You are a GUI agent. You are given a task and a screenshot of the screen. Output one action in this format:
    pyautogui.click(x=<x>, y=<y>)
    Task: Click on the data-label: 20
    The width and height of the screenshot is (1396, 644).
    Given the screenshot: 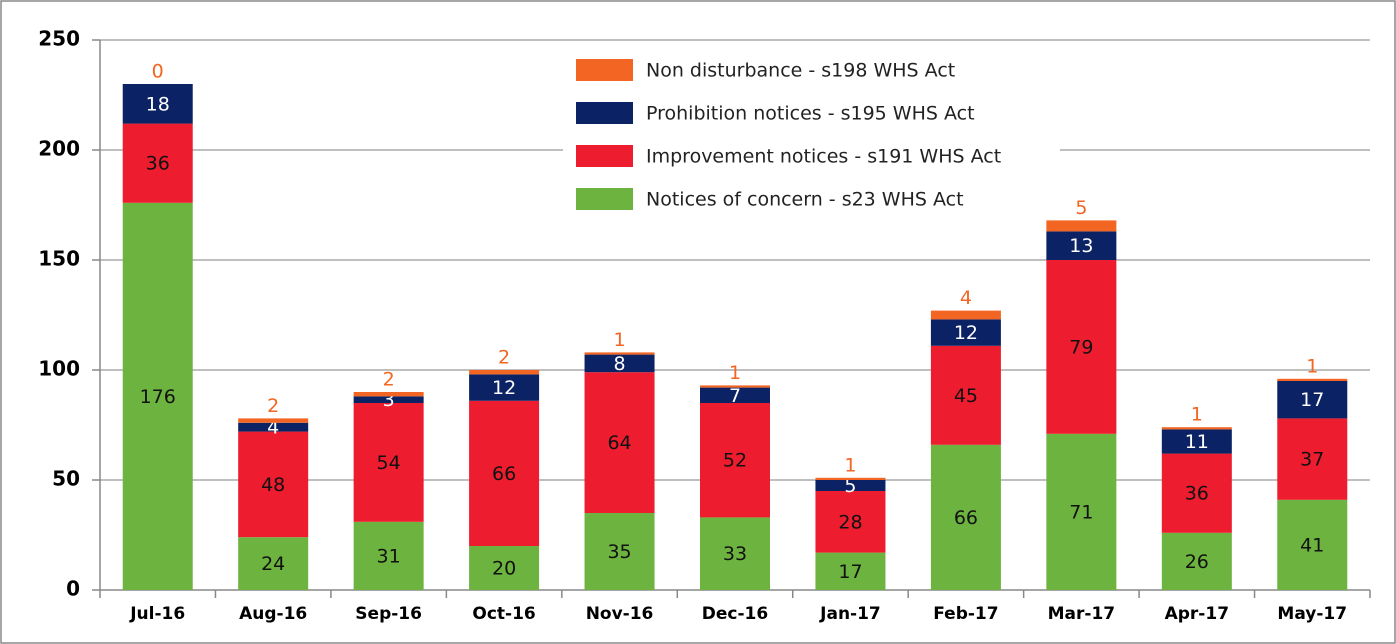 What is the action you would take?
    pyautogui.click(x=504, y=569)
    